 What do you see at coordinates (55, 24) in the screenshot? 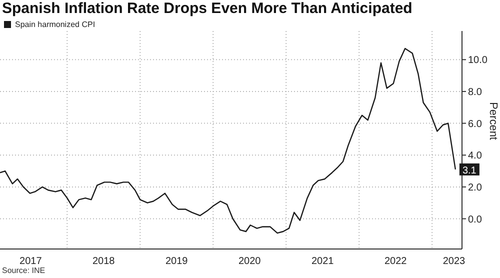
I see `legend-label: Spain harmonized CPI` at bounding box center [55, 24].